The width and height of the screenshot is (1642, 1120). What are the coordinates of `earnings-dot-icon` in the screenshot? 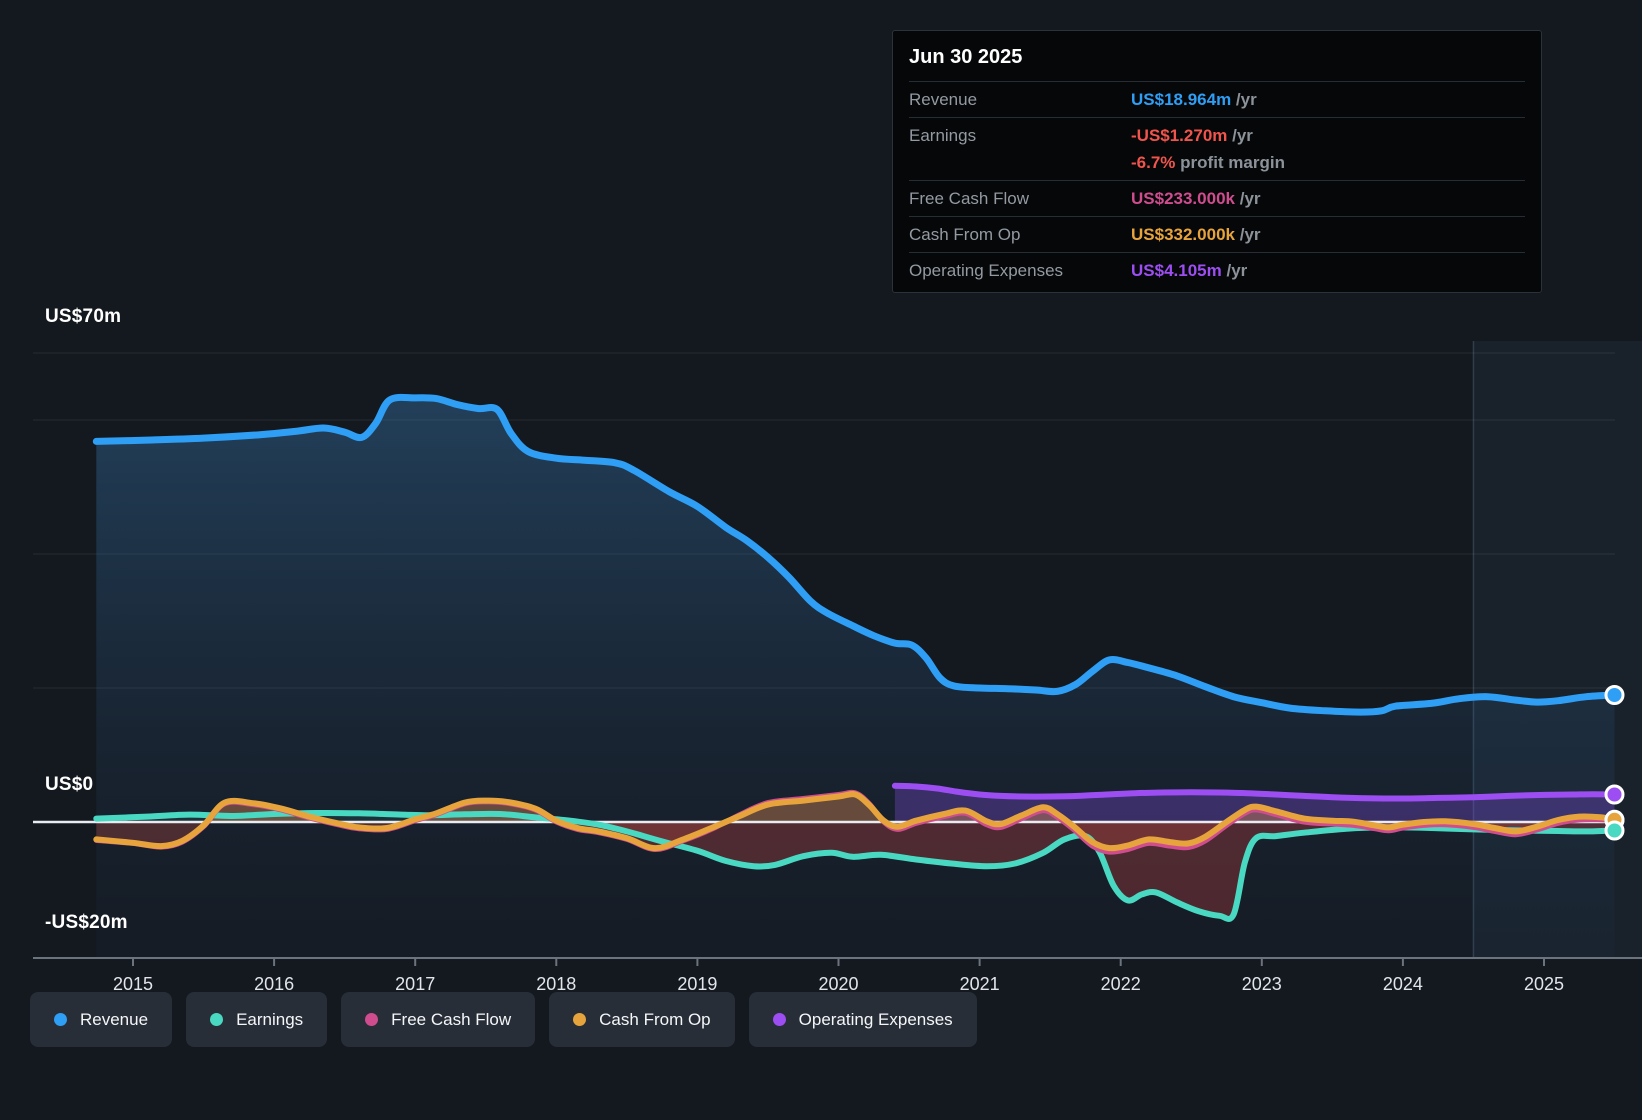 It's located at (217, 1019).